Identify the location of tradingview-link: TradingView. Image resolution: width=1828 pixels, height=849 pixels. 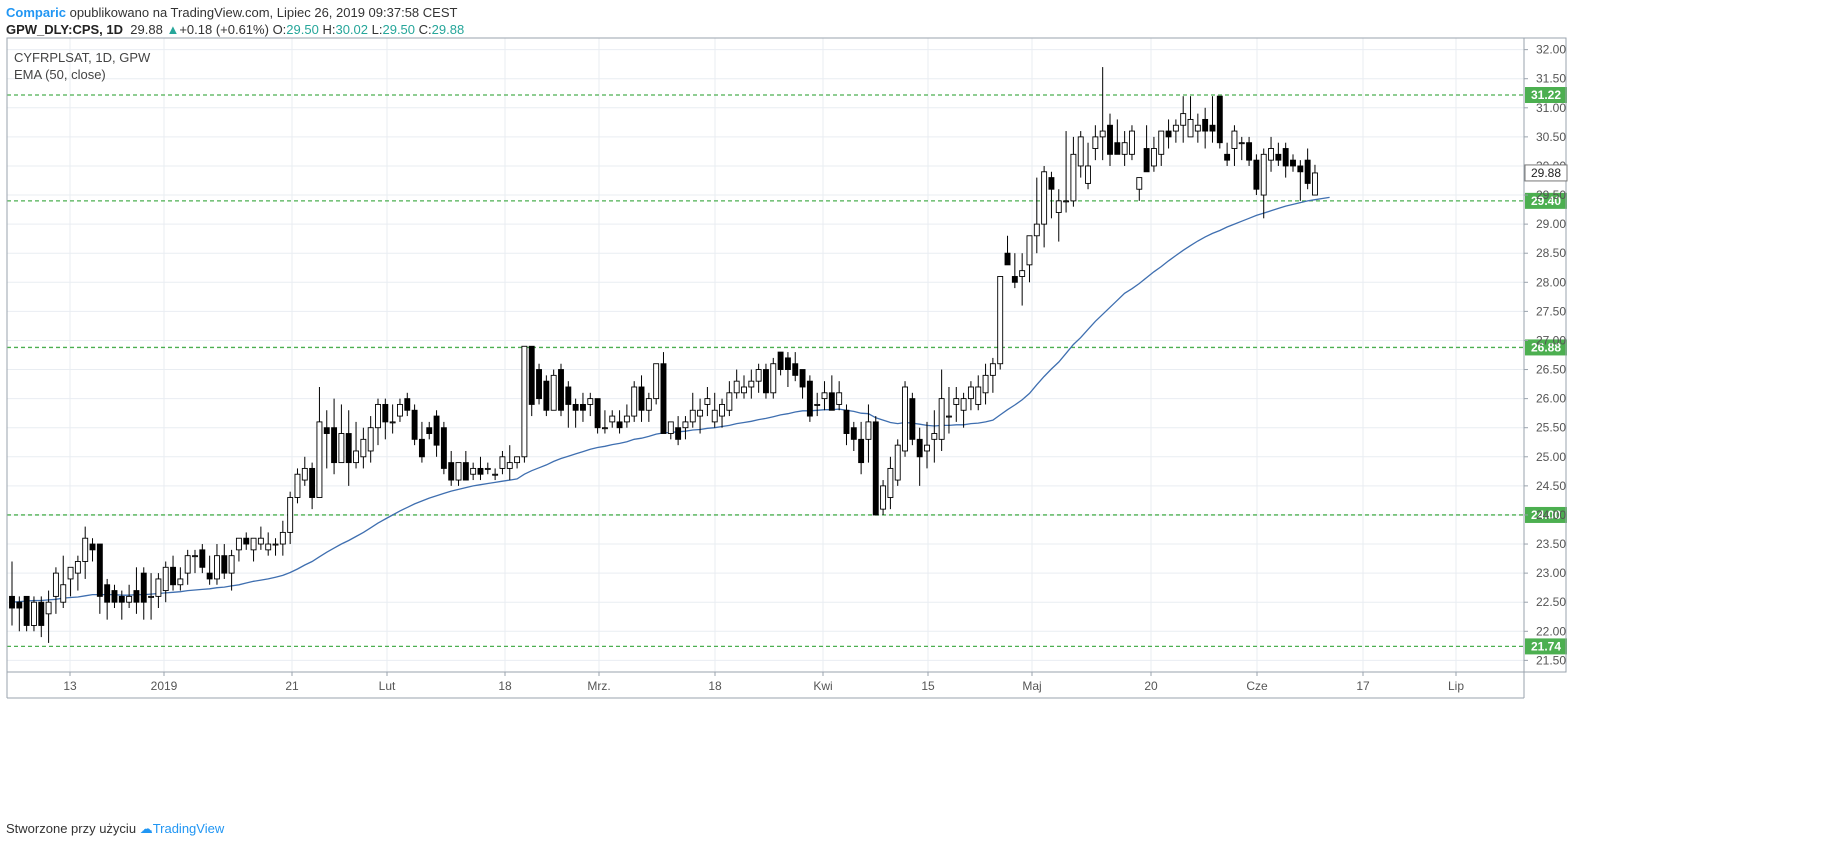
(188, 828).